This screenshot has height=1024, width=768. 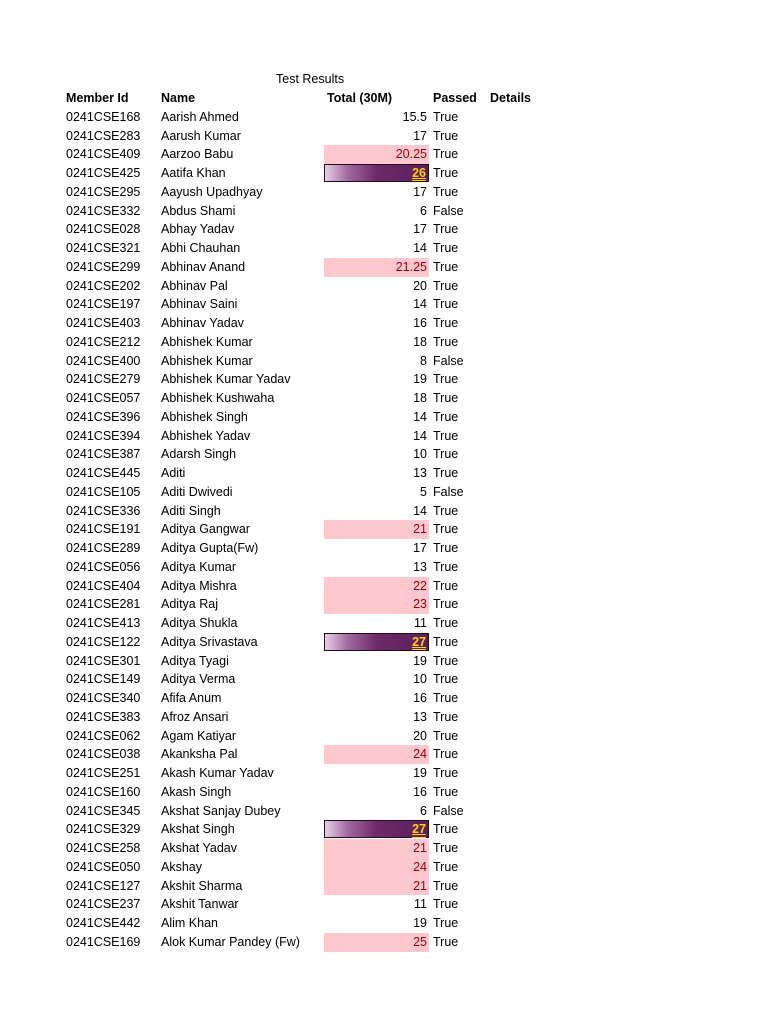 What do you see at coordinates (376, 848) in the screenshot?
I see `total-cell: 21` at bounding box center [376, 848].